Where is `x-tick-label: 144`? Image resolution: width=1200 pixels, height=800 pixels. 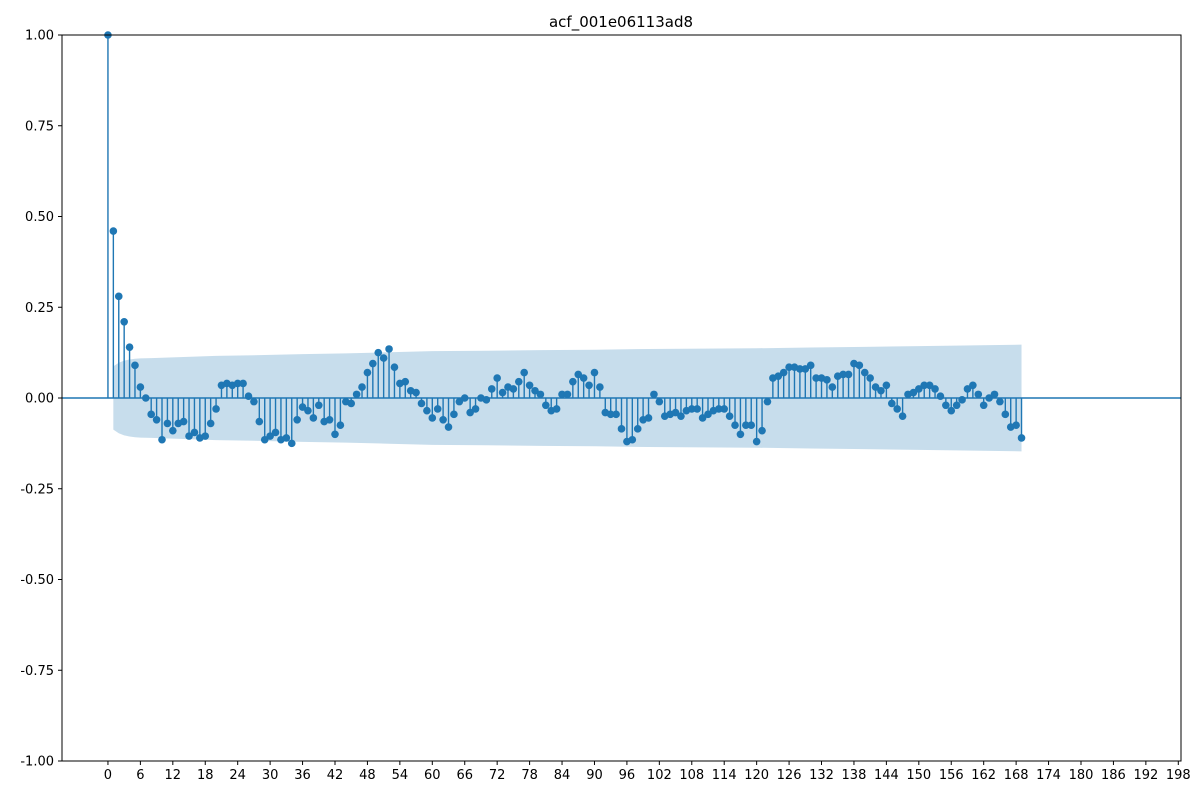 x-tick-label: 144 is located at coordinates (886, 775).